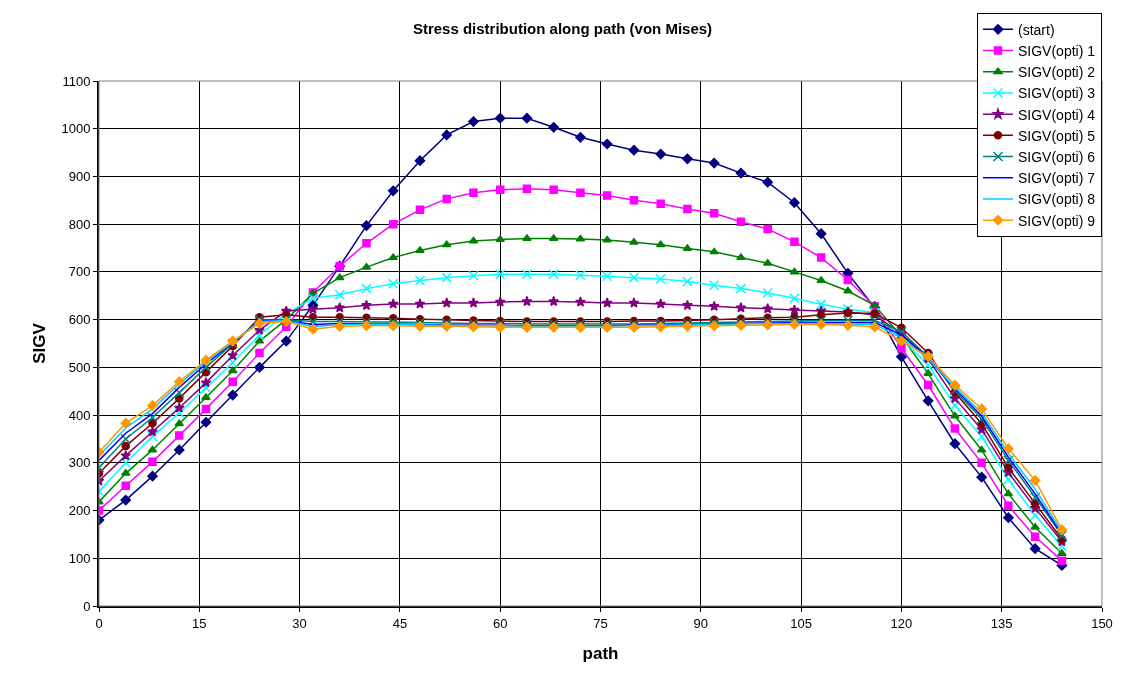  Describe the element at coordinates (1036, 29) in the screenshot. I see `legend-label: (start)` at that location.